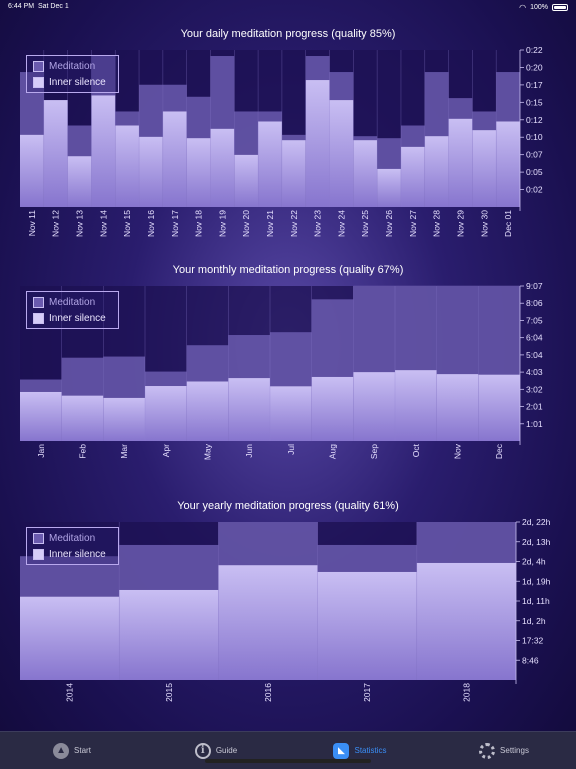 This screenshot has height=769, width=576. What do you see at coordinates (413, 223) in the screenshot?
I see `x-tick-label: Nov 27` at bounding box center [413, 223].